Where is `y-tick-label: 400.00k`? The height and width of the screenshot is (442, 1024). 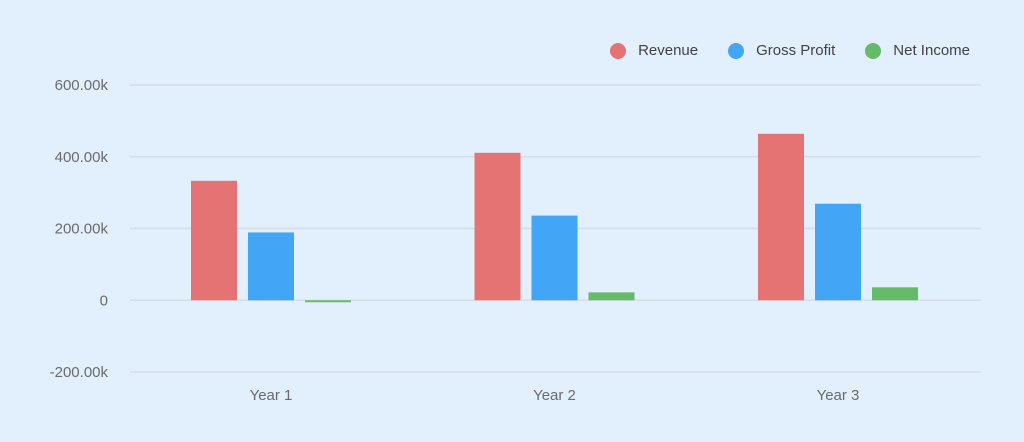 y-tick-label: 400.00k is located at coordinates (82, 157).